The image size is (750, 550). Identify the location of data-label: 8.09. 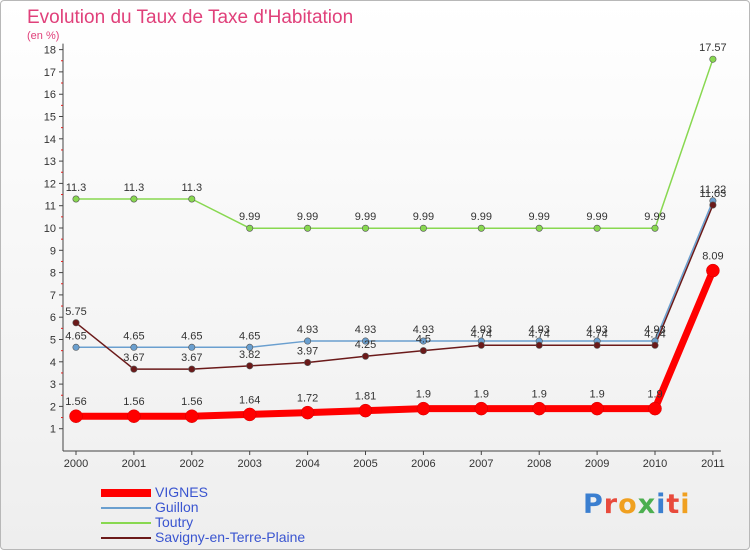
(712, 257).